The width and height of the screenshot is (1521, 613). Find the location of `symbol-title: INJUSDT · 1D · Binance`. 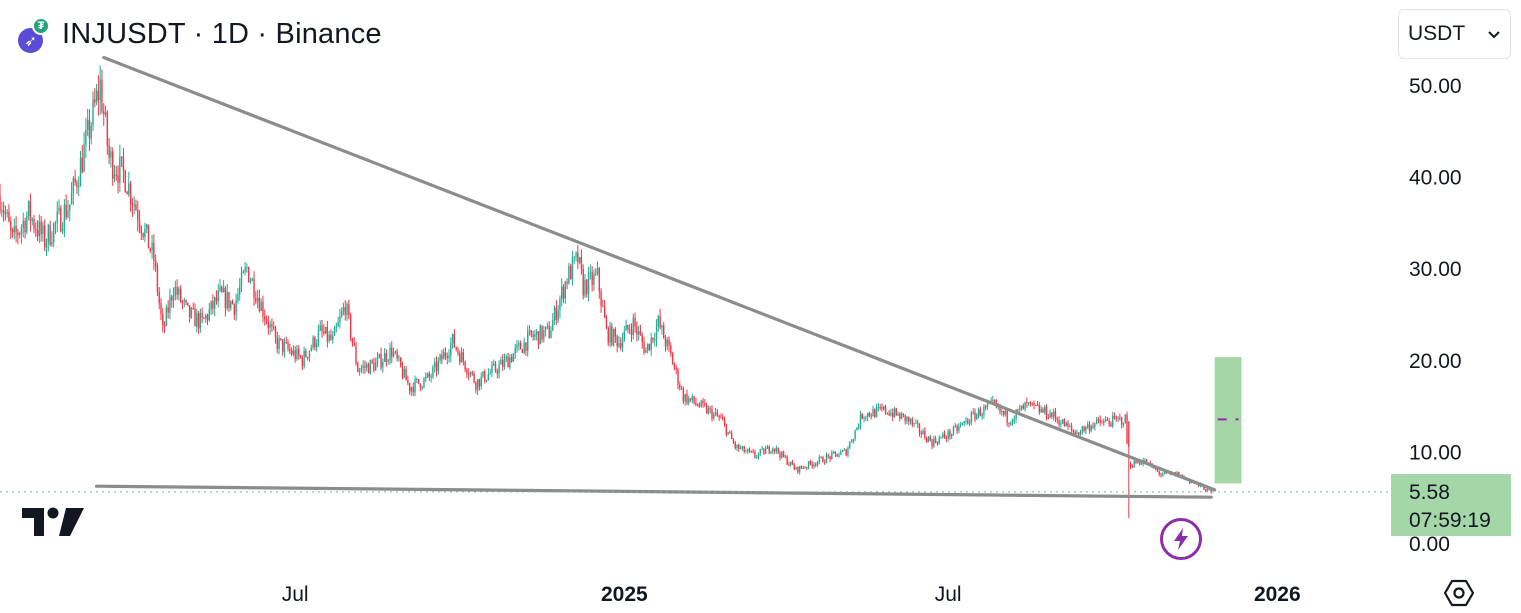

symbol-title: INJUSDT · 1D · Binance is located at coordinates (222, 33).